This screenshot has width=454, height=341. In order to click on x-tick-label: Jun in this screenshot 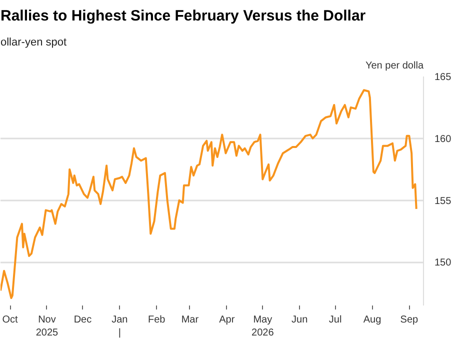, I will do `click(300, 320)`.